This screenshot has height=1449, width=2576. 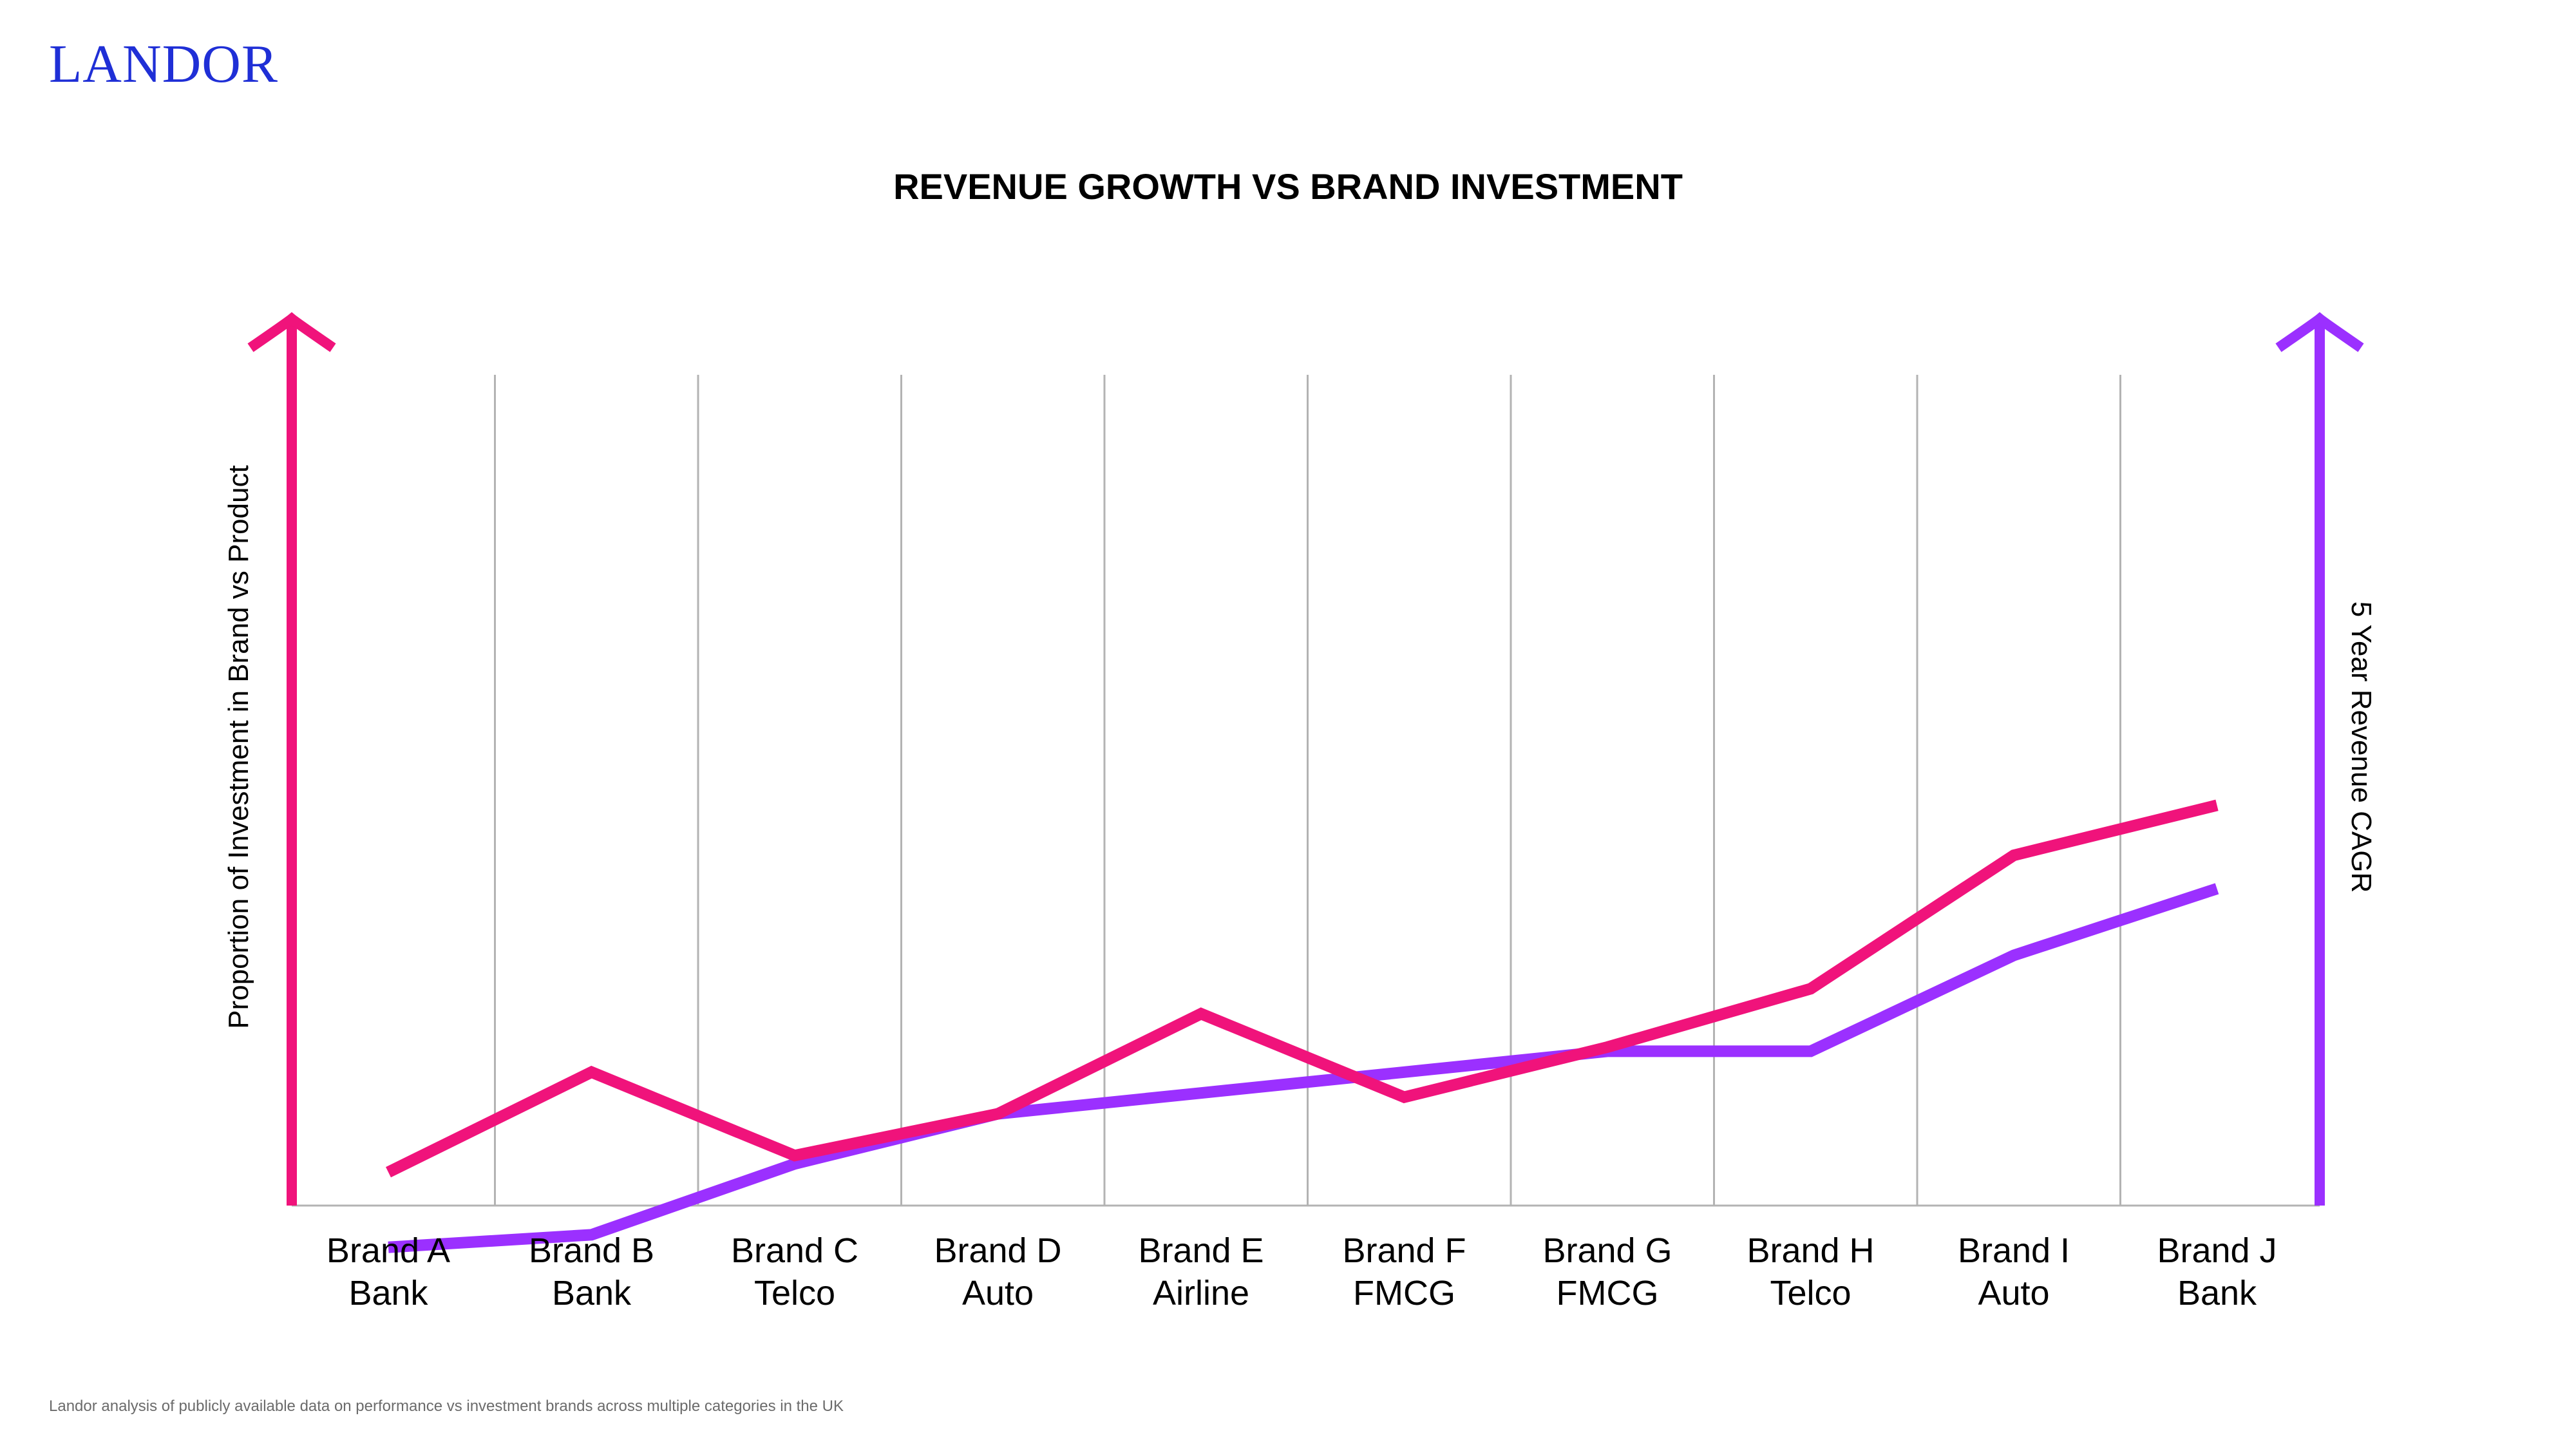 I want to click on x-tick-label: Brand E Airline, so click(x=1201, y=1271).